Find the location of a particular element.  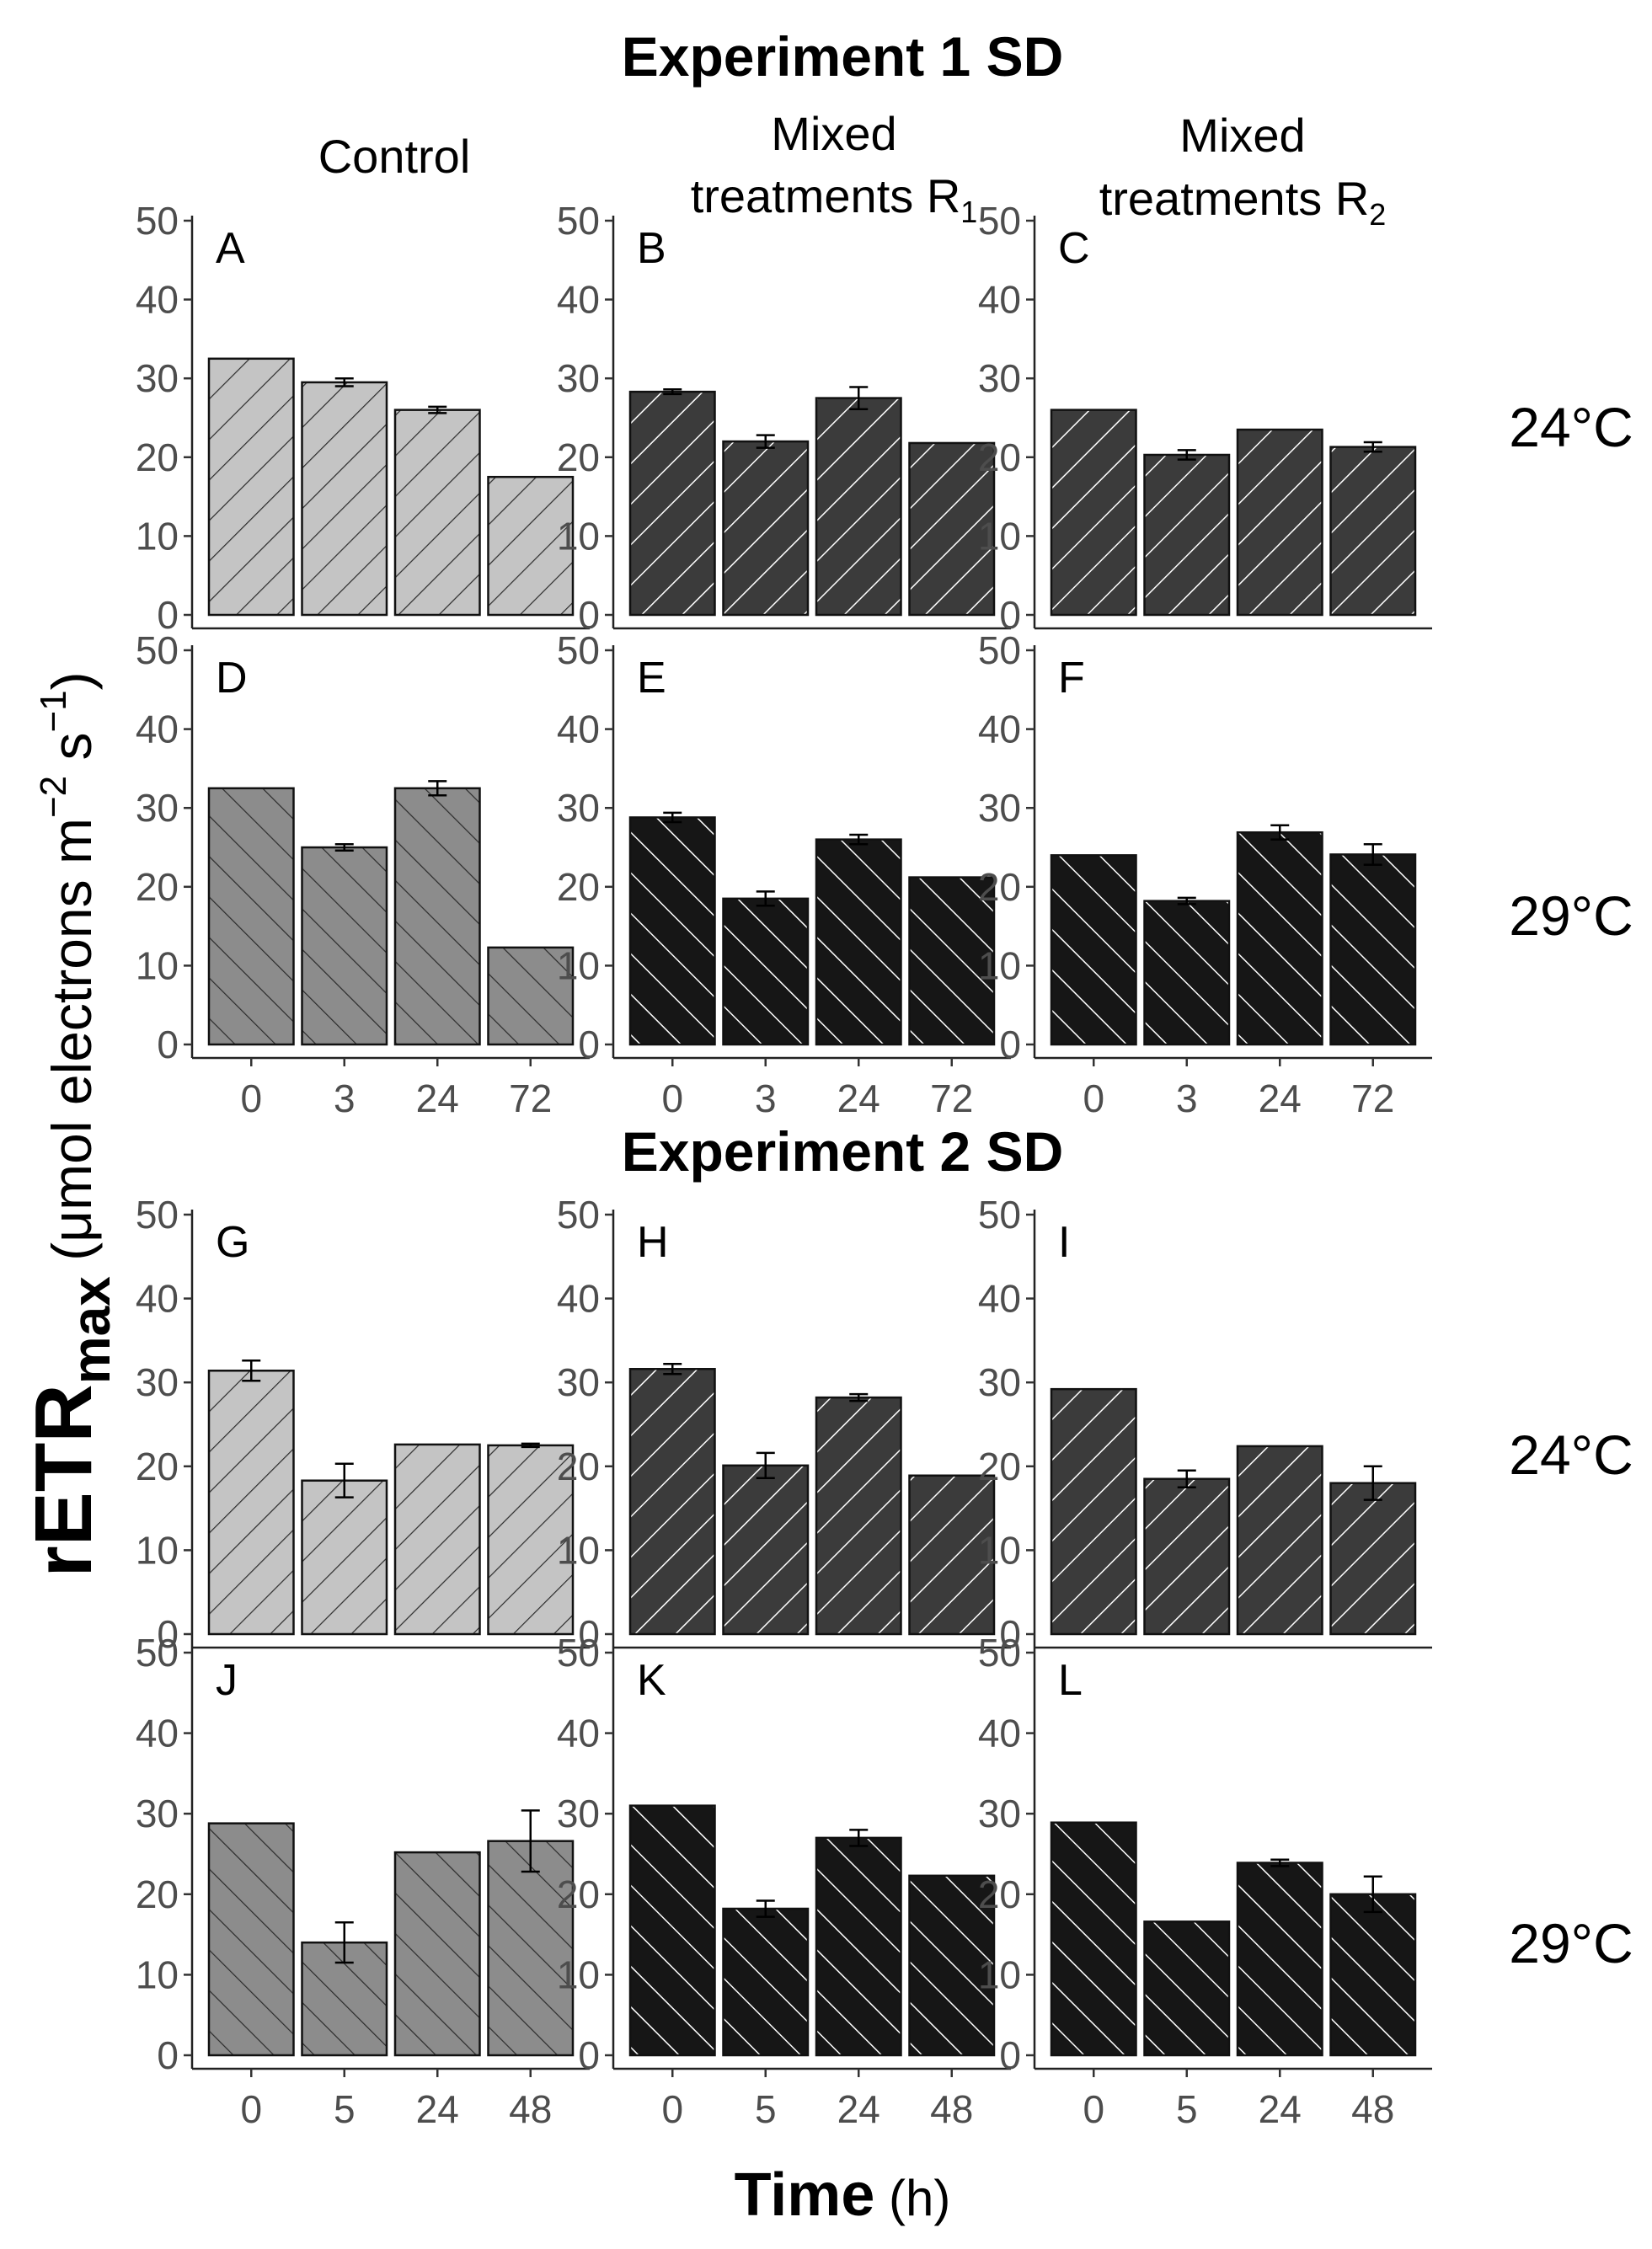

panel-i: 0 10 20 30 40 50 I is located at coordinates (1205, 1424).